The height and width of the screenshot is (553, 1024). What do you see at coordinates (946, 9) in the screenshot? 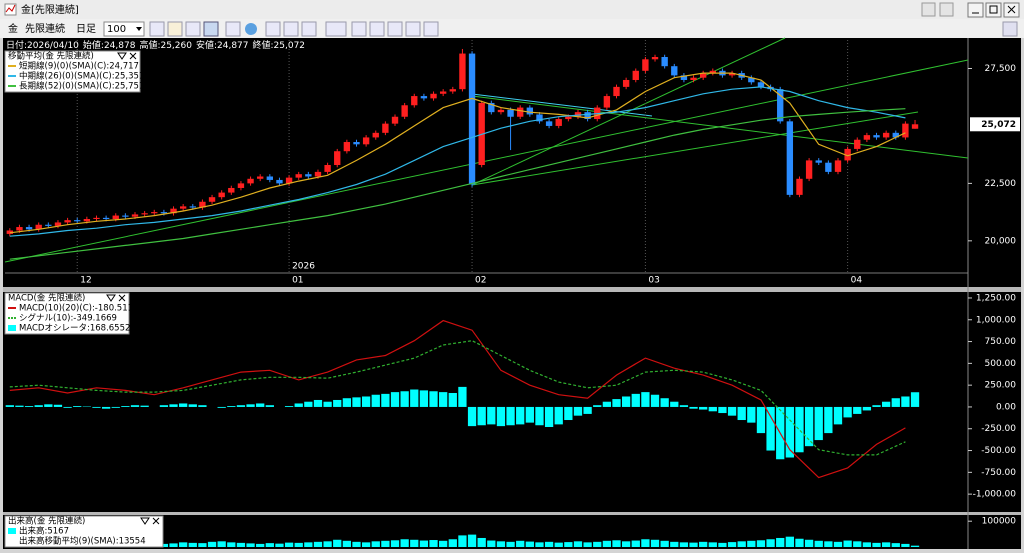
I see `link-button` at bounding box center [946, 9].